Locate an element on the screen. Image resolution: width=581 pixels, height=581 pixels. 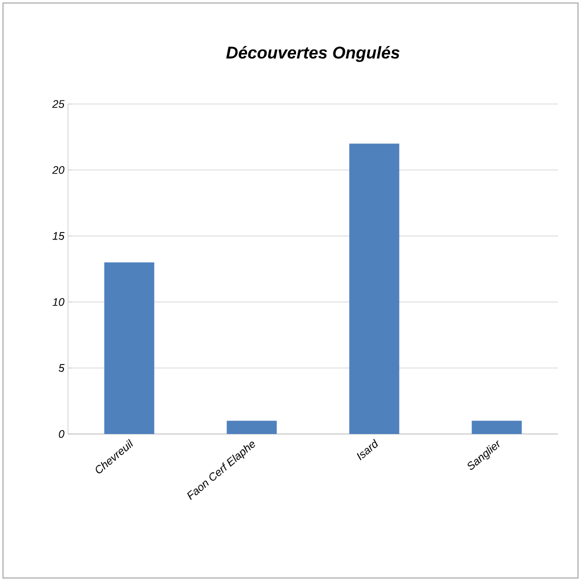
y-tick-label: 0 is located at coordinates (61, 434).